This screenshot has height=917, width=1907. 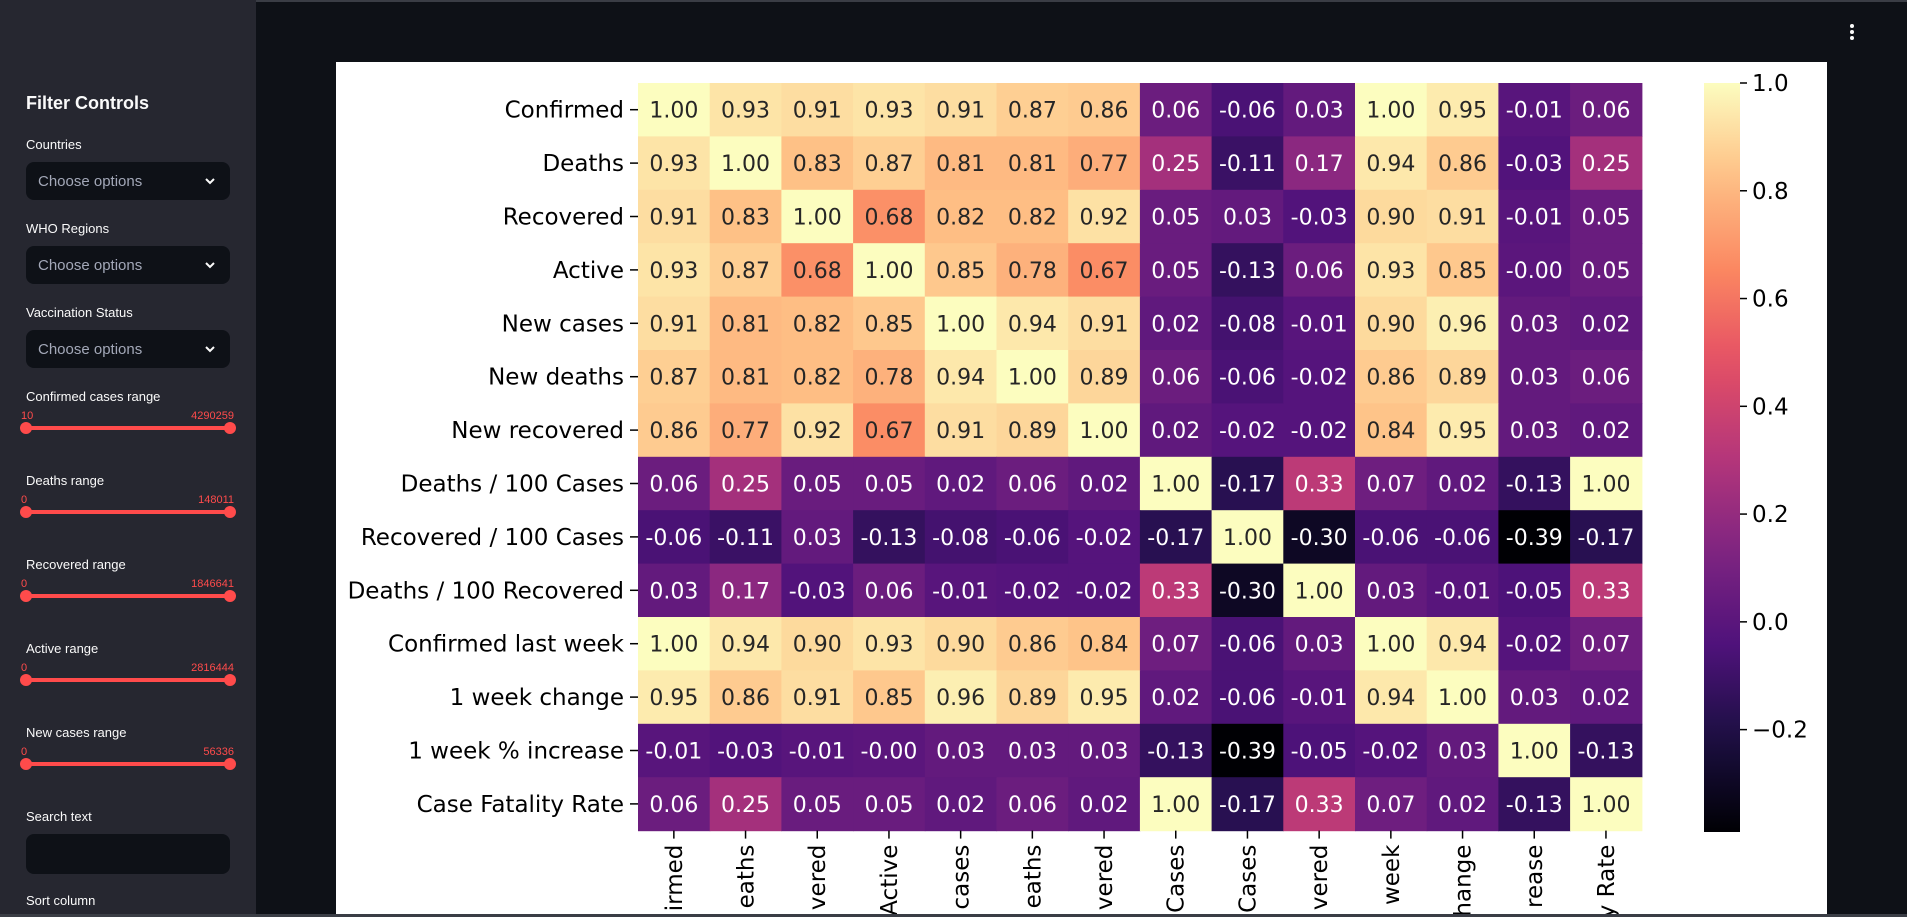 What do you see at coordinates (128, 766) in the screenshot?
I see `newcases-range-slider: 0 56336` at bounding box center [128, 766].